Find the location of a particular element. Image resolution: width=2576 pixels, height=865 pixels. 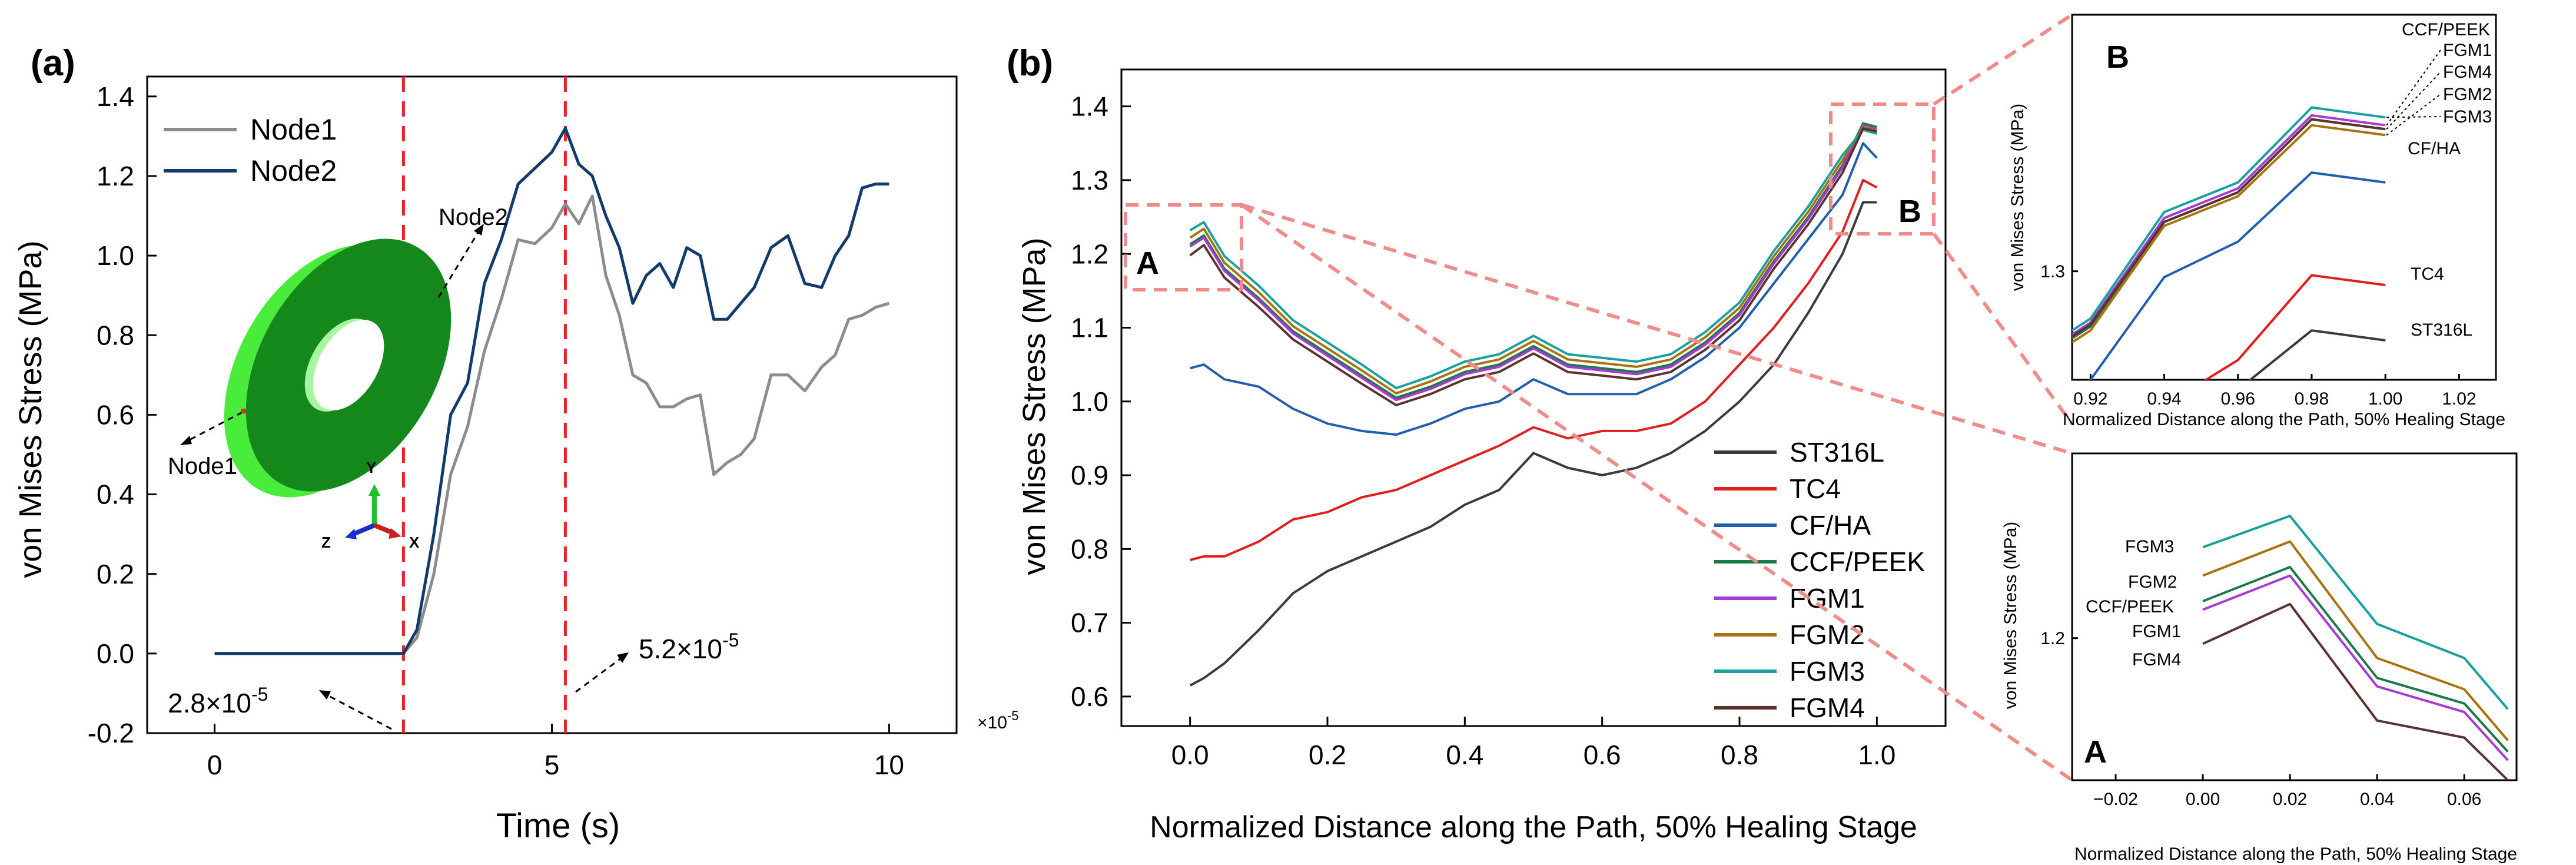

ring-hole is located at coordinates (348, 365).